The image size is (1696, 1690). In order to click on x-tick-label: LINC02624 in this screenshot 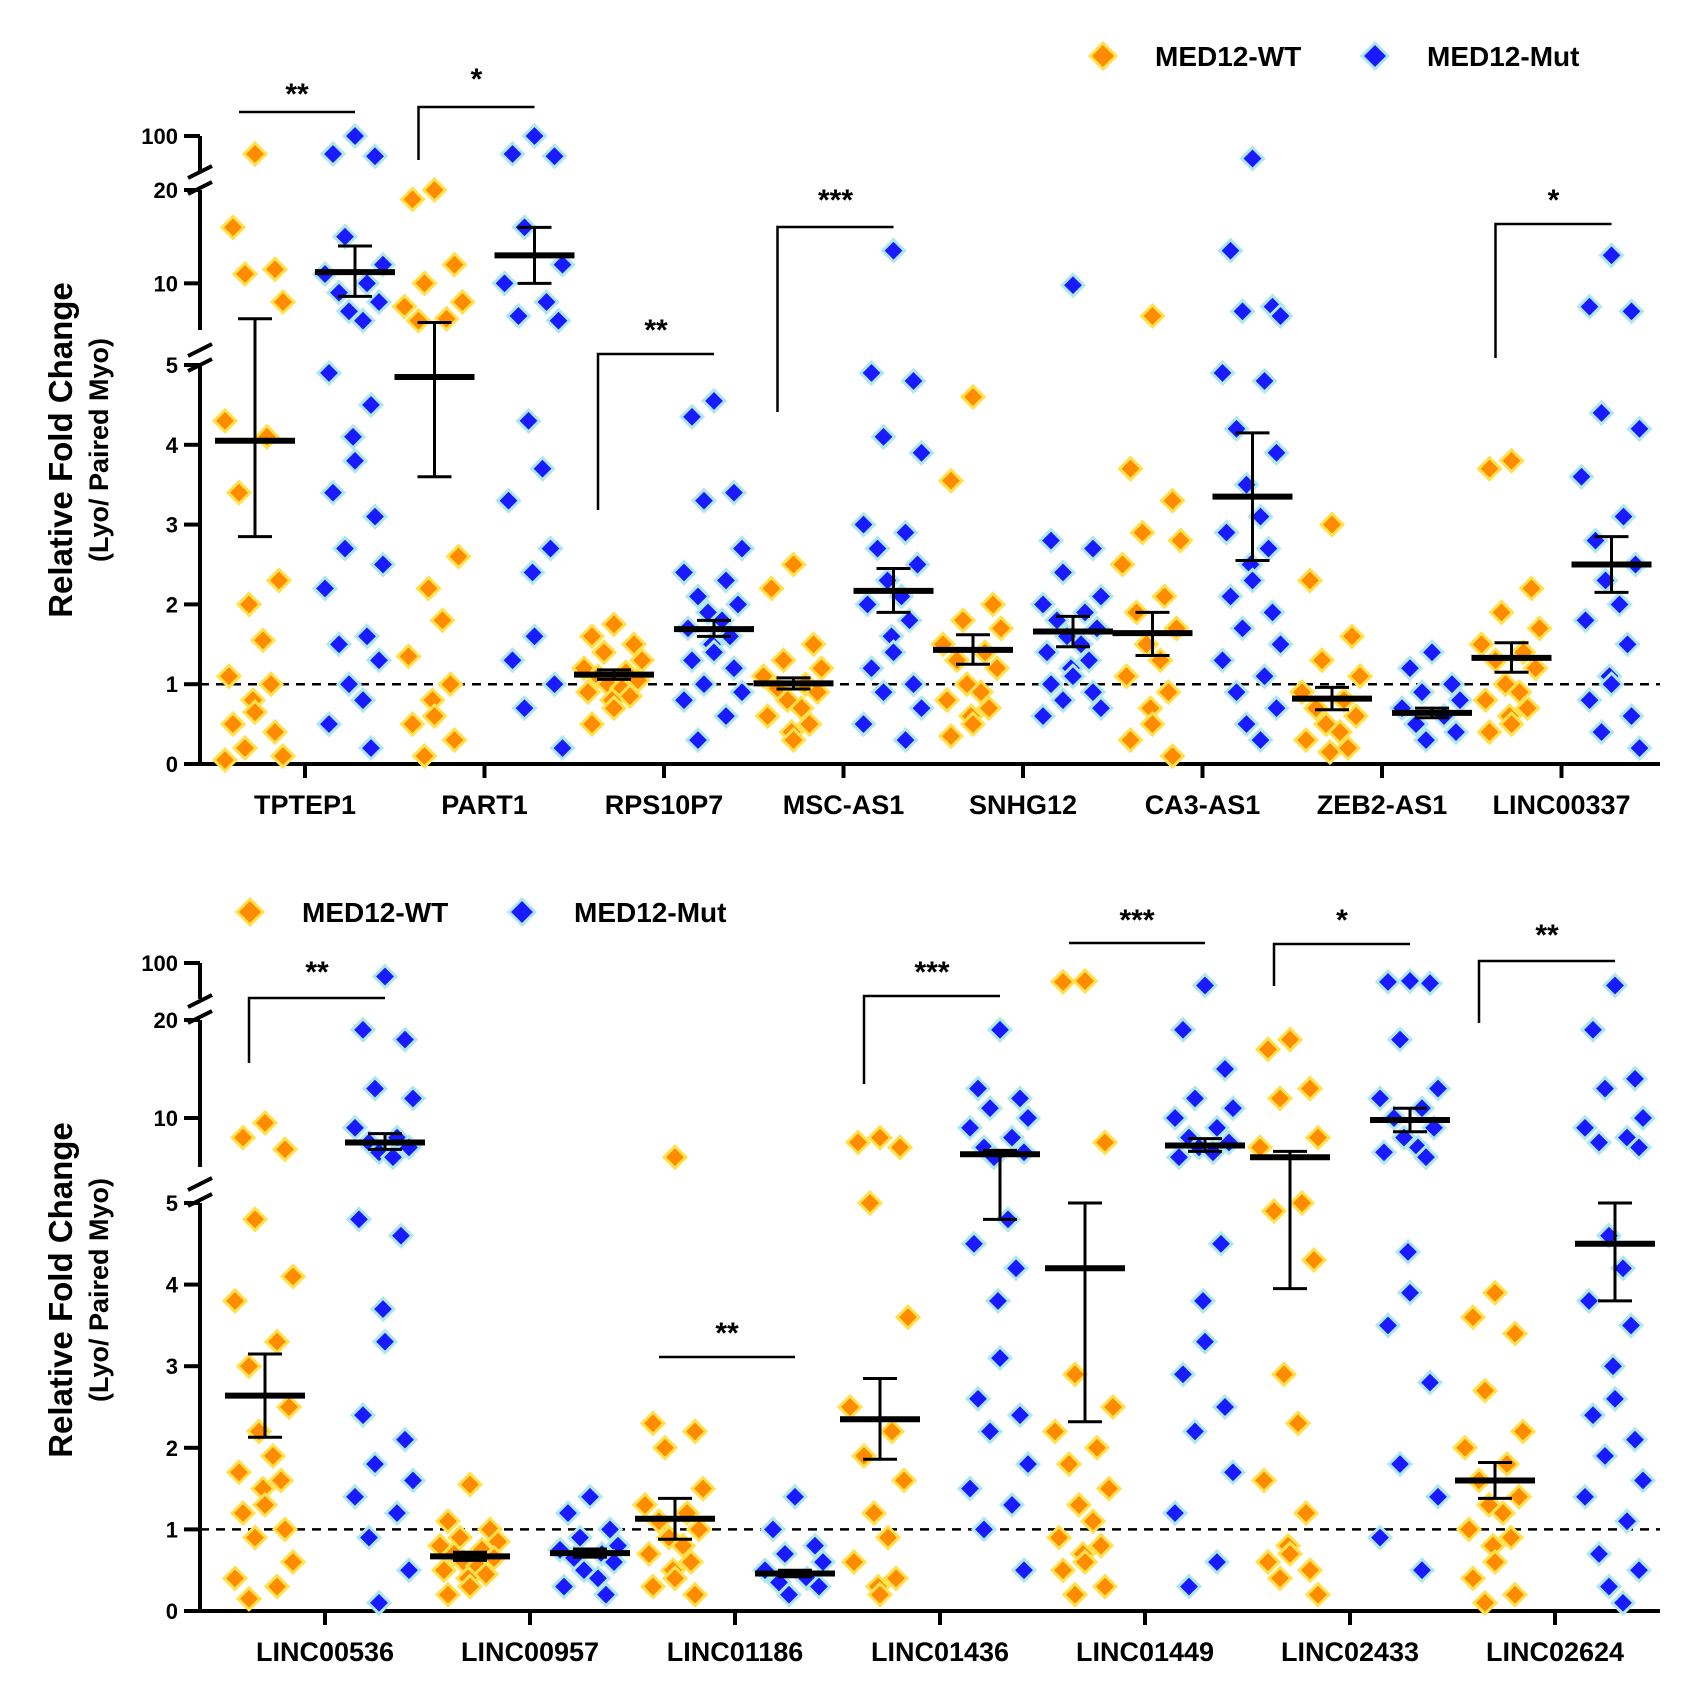, I will do `click(1555, 1652)`.